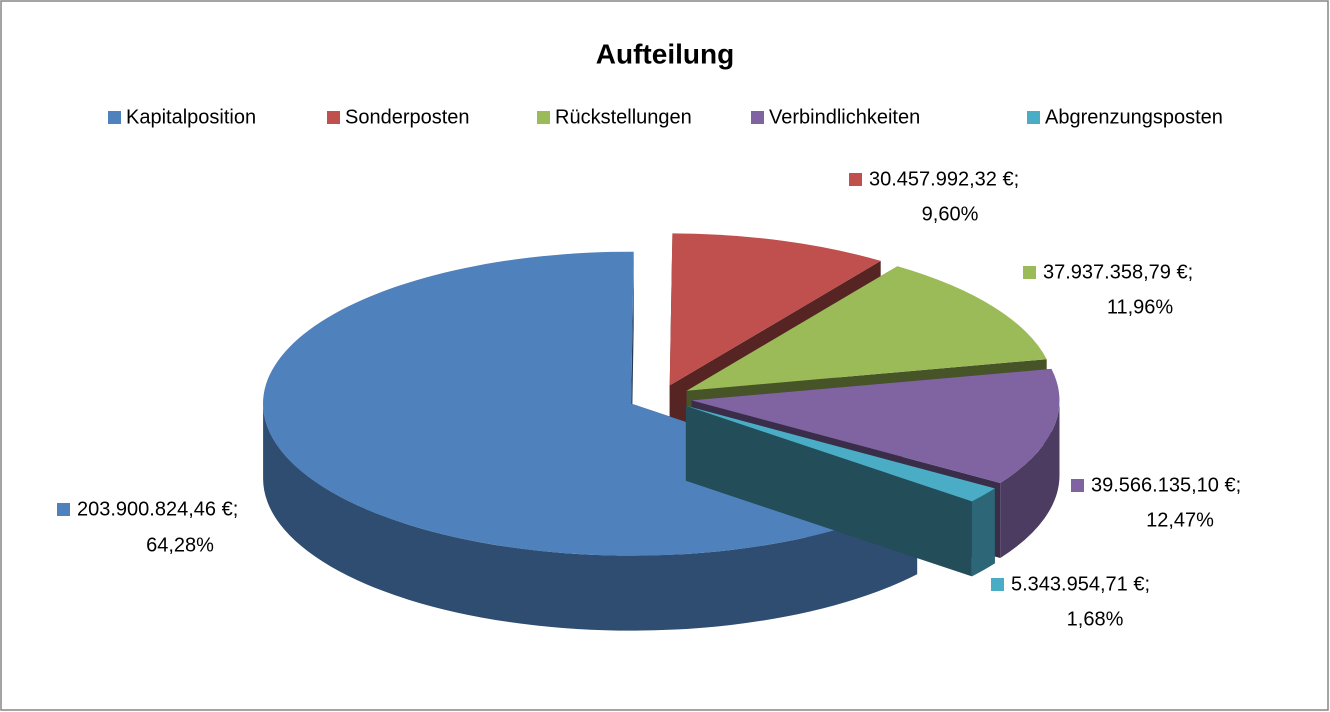  I want to click on legend-label: Abgrenzungsposten, so click(1134, 117).